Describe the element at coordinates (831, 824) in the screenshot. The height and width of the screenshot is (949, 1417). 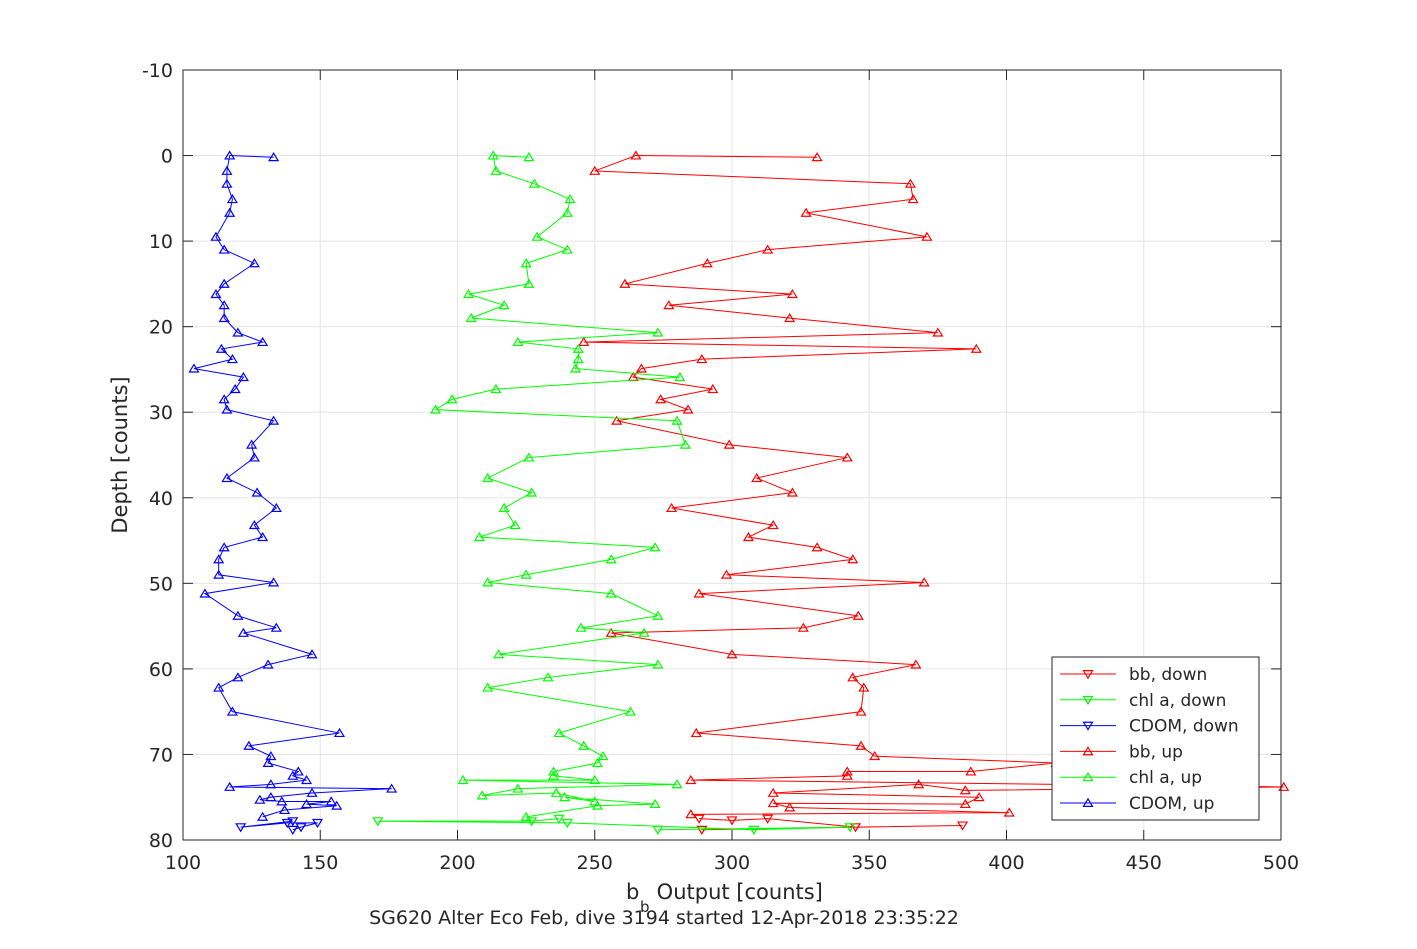
I see `series-line-bb-down` at that location.